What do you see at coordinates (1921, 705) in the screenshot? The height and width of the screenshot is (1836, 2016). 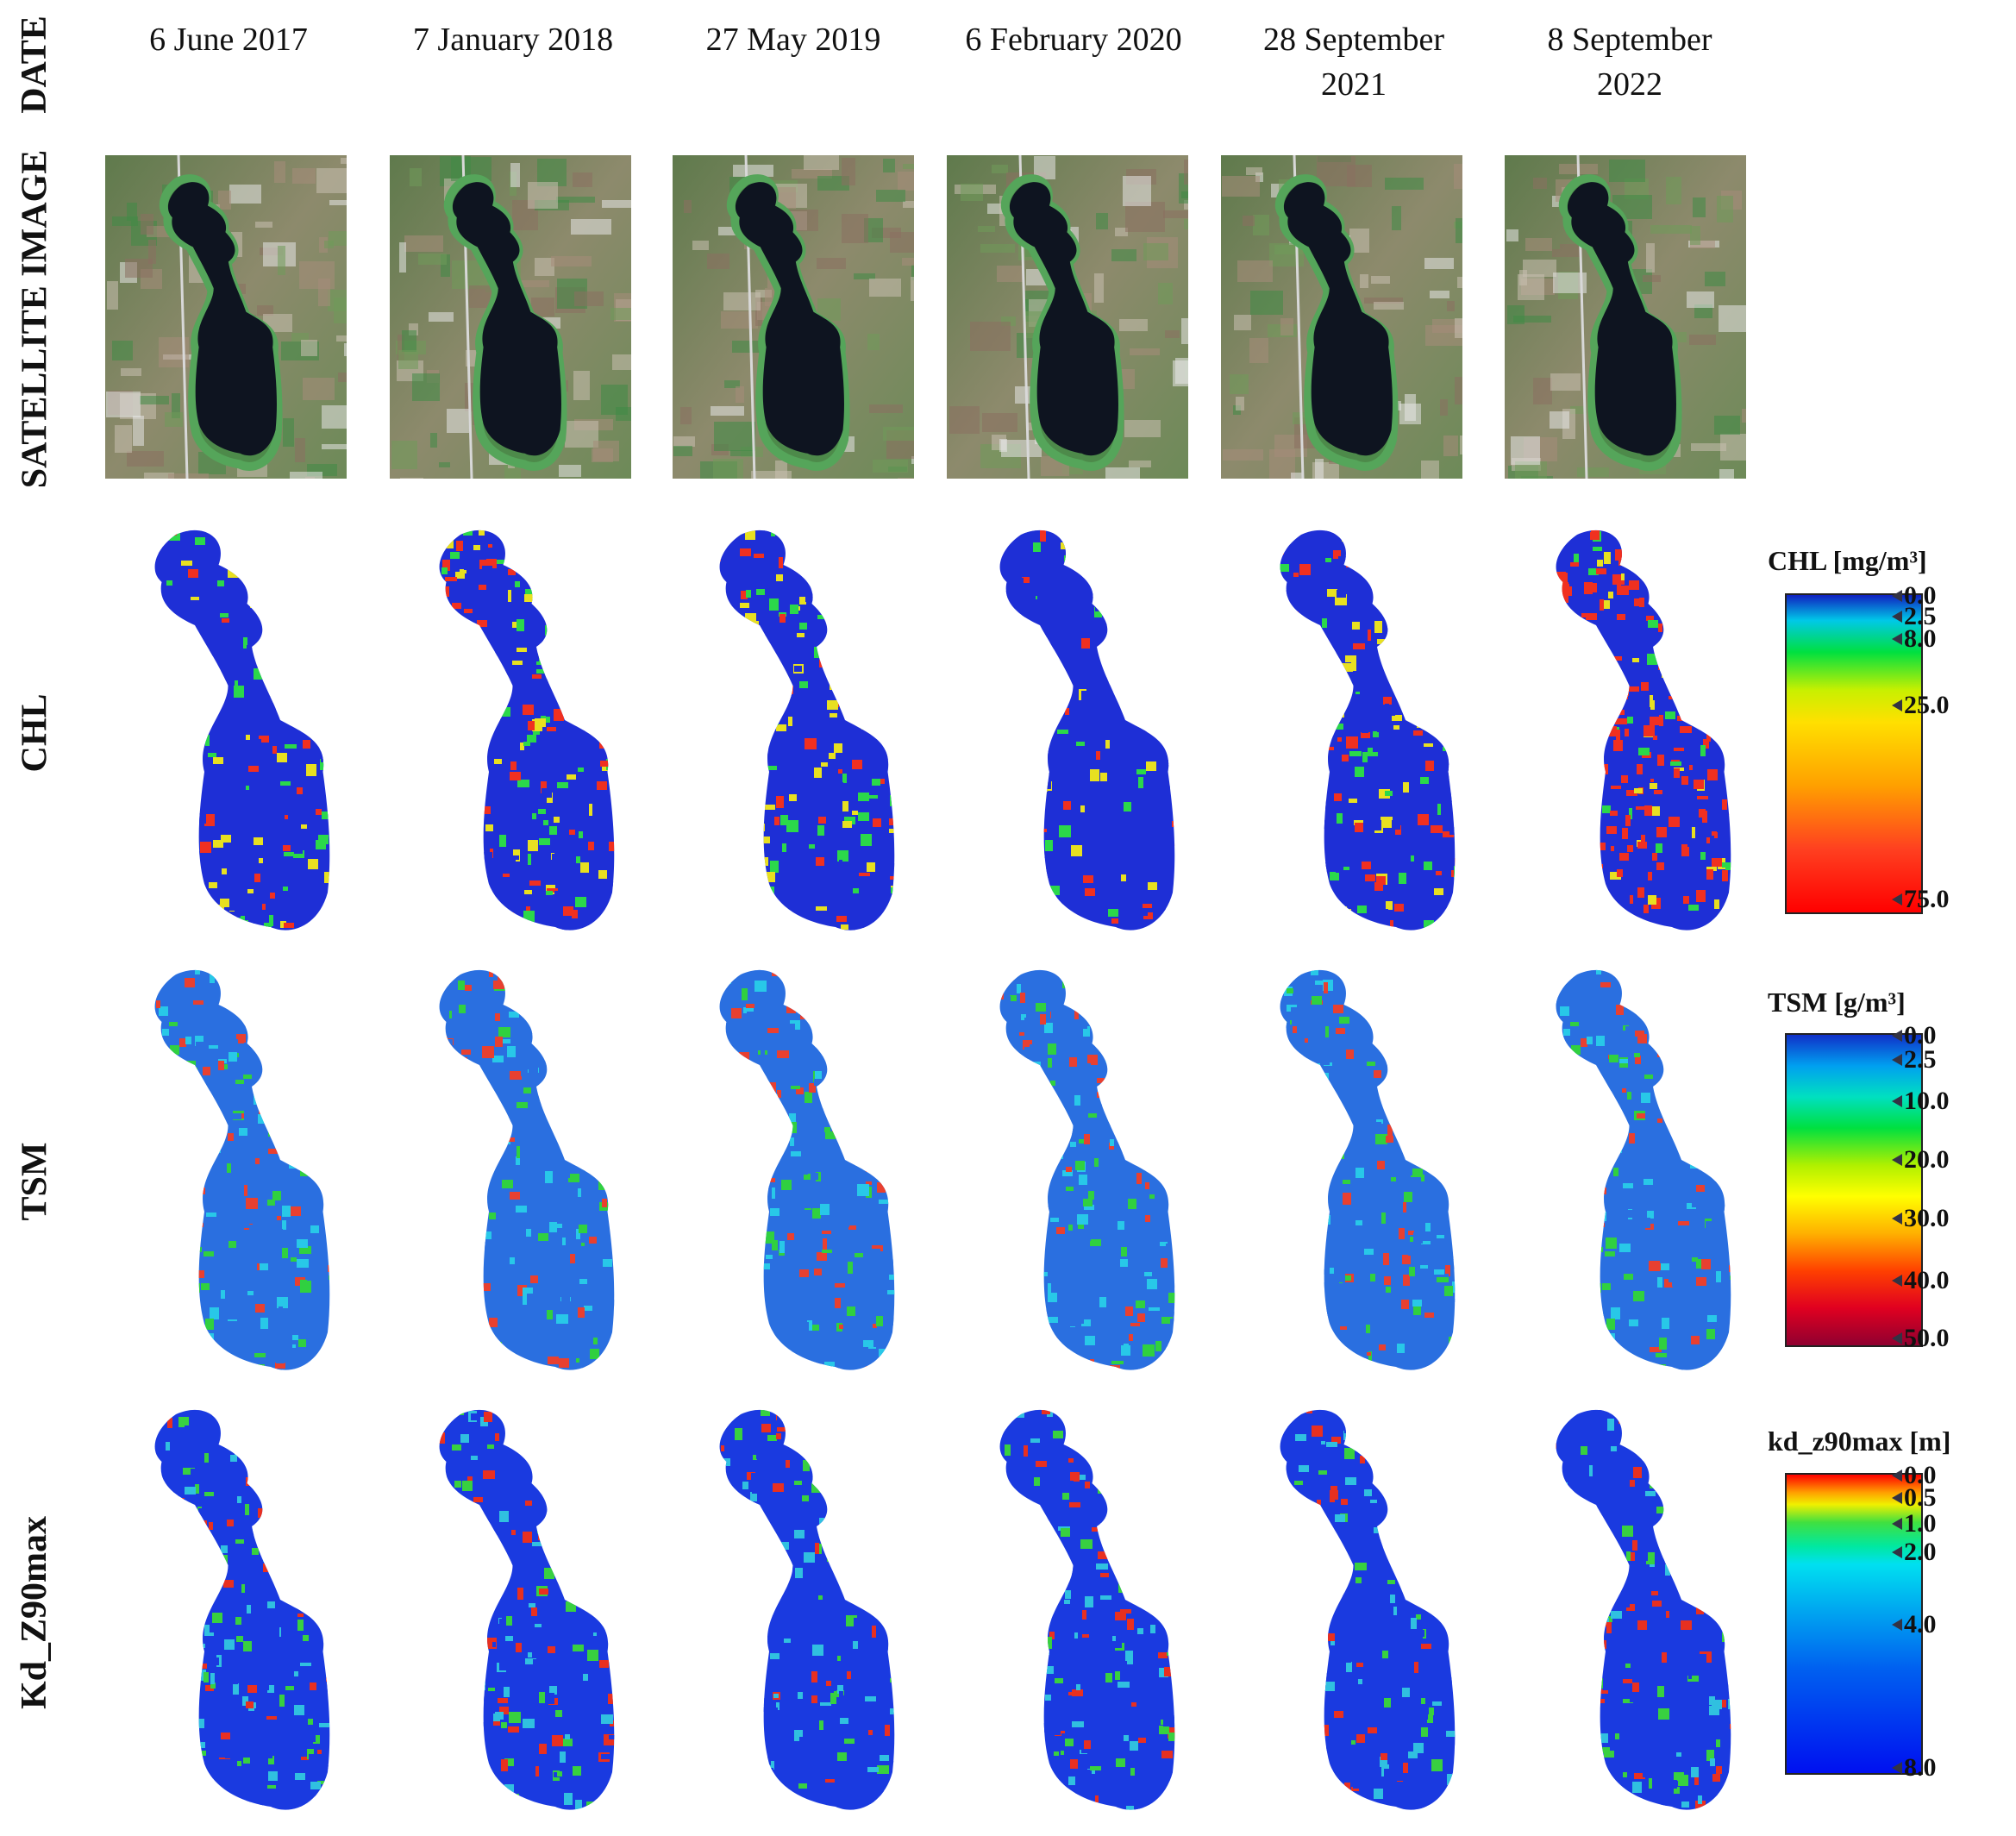 I see `chl-tick: 25.0` at bounding box center [1921, 705].